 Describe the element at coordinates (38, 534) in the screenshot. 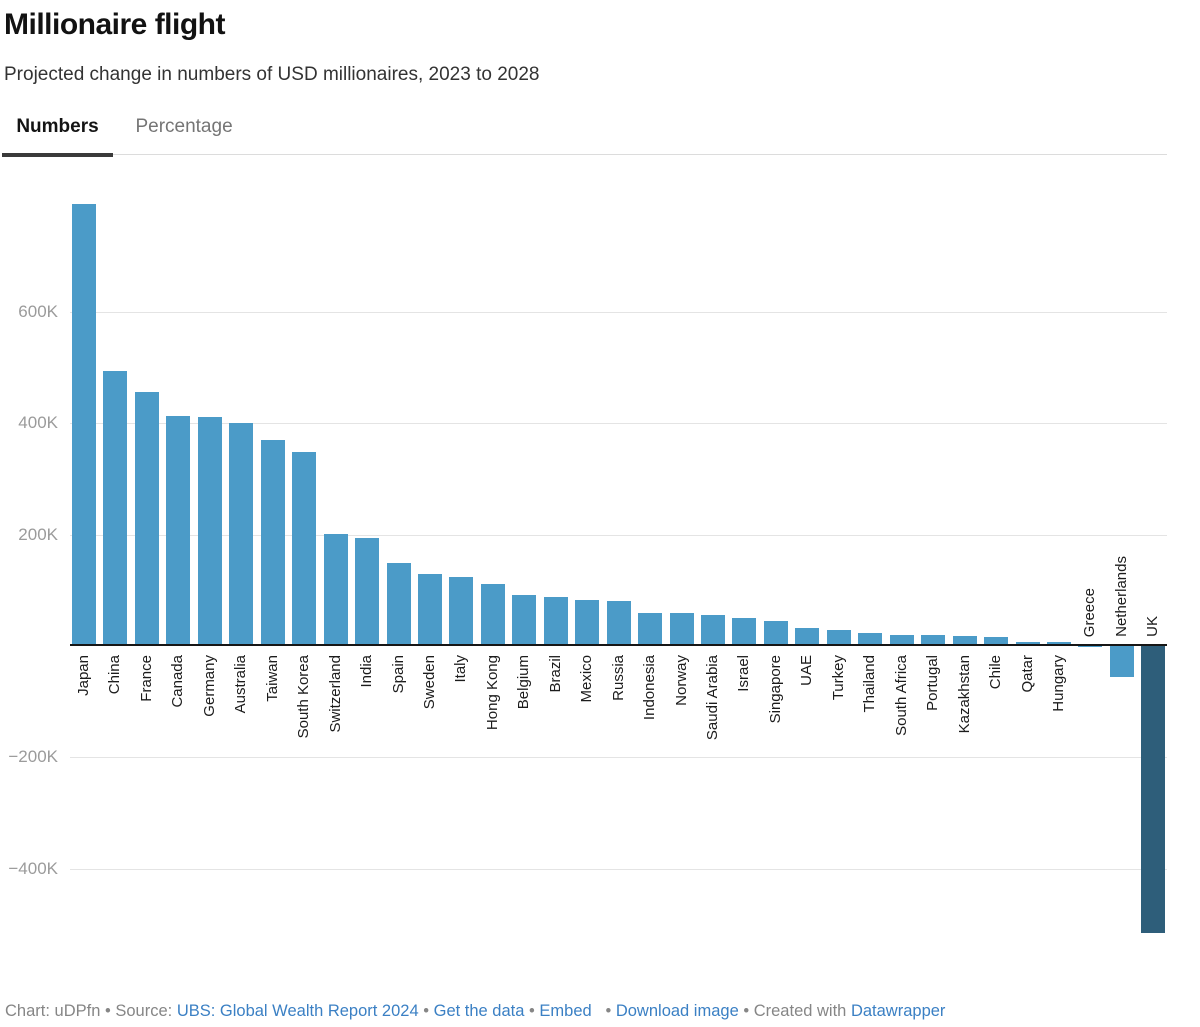

I see `y-axis-tick-label: 200K` at that location.